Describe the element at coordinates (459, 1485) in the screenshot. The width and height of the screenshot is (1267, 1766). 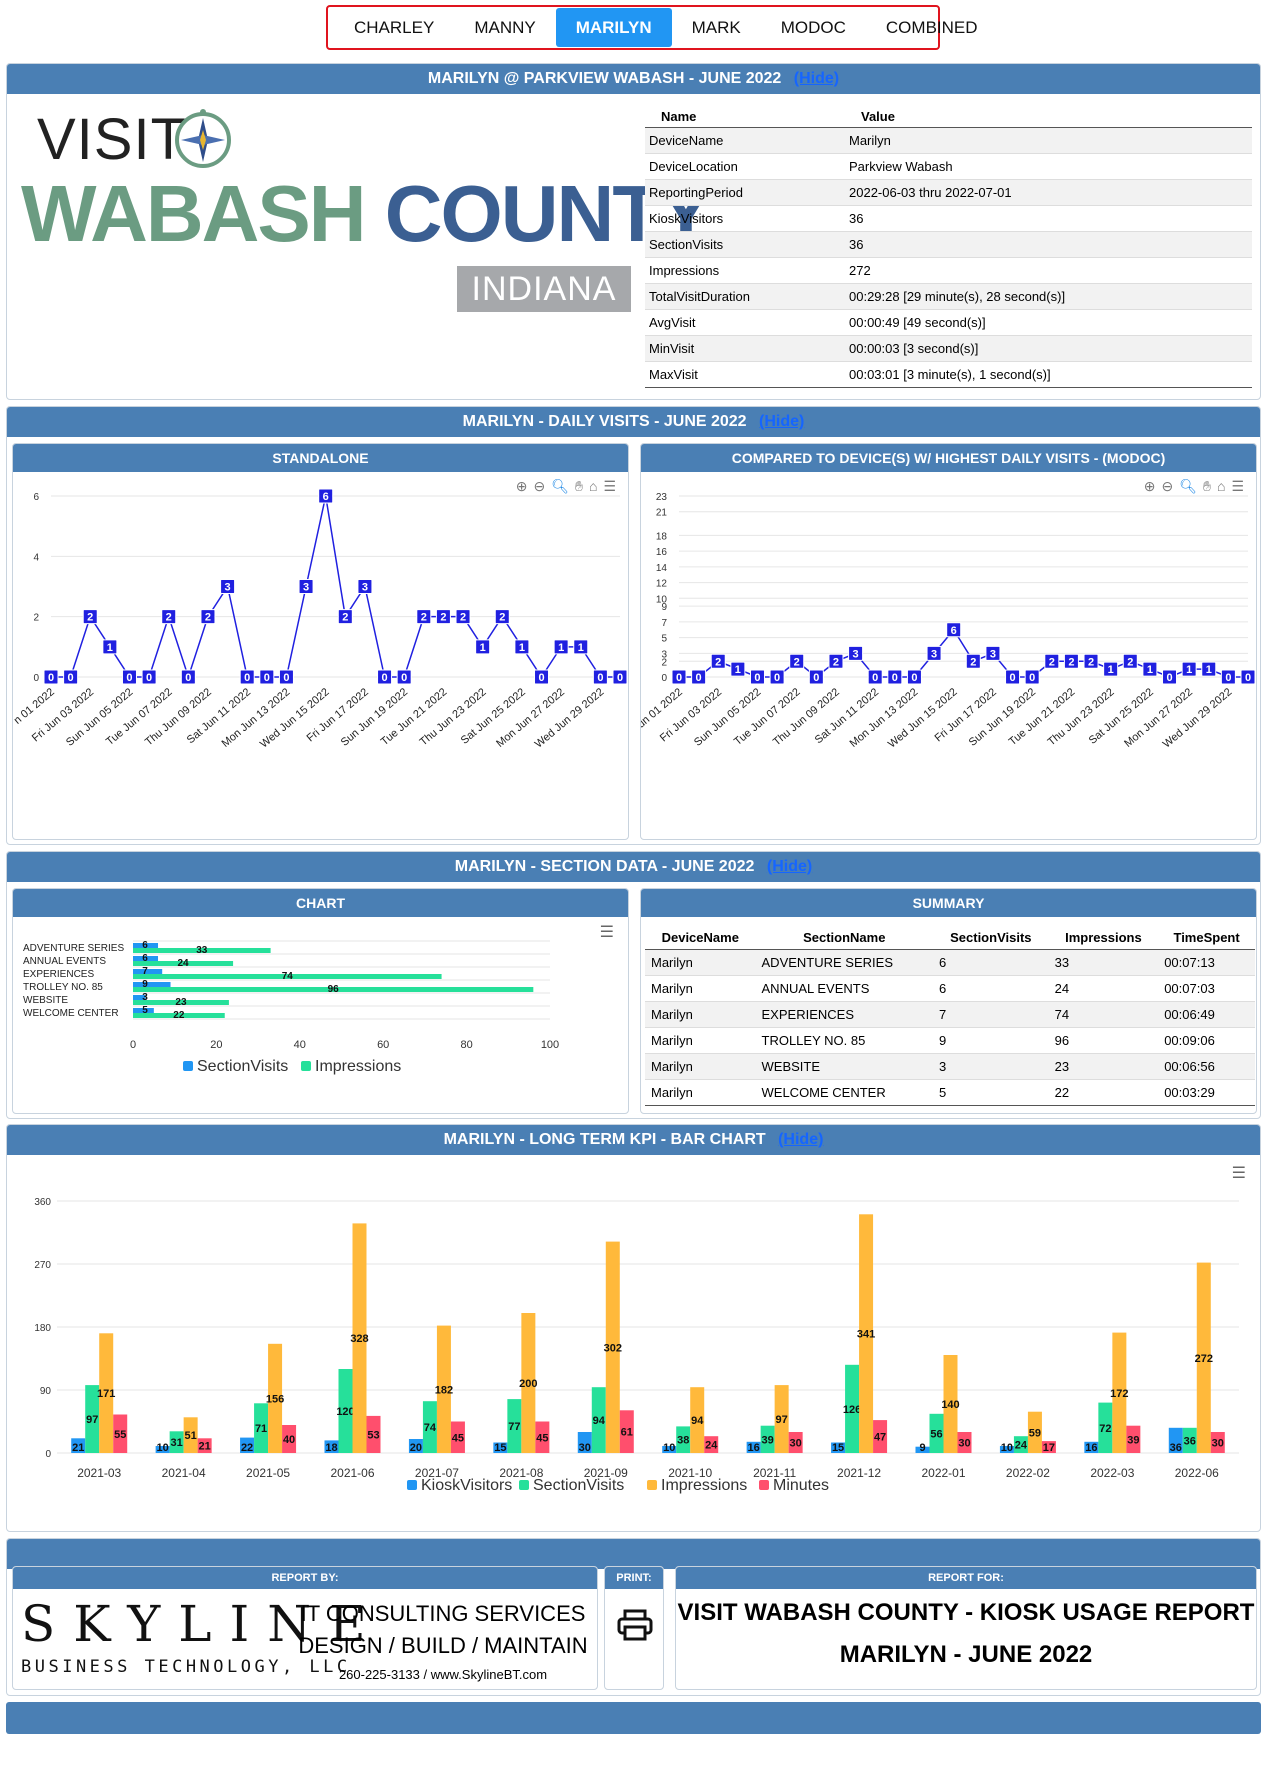
I see `legend-item: KioskVisitors` at that location.